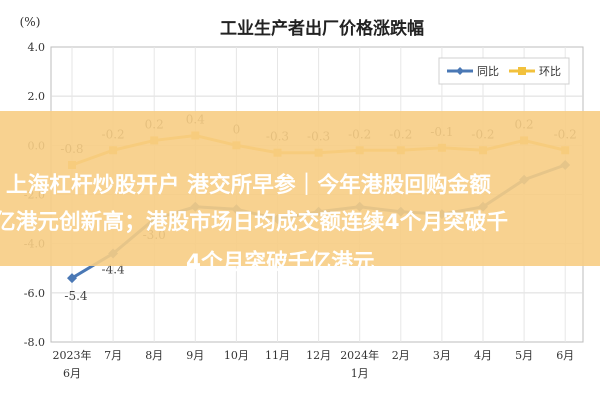 The height and width of the screenshot is (400, 600). I want to click on x-tick-label: 2023年 6月, so click(72, 364).